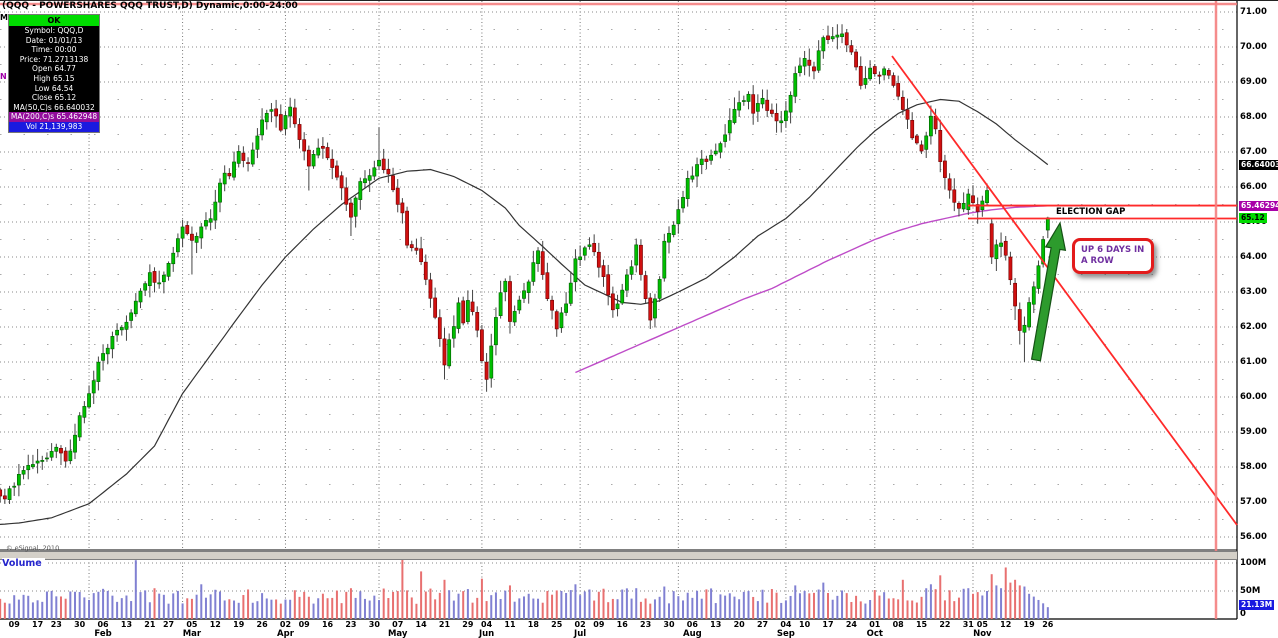  I want to click on date-tick: 19, so click(239, 624).